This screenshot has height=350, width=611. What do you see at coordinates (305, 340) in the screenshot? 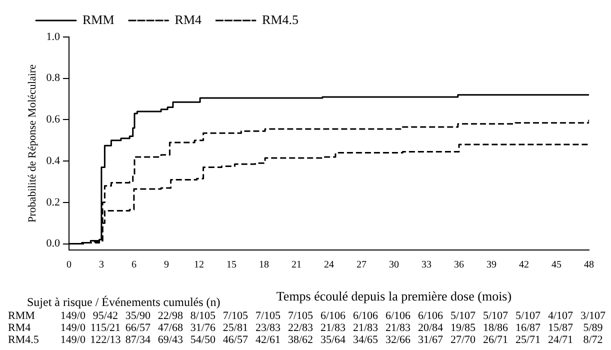
I see `text: RM4.5 149/0 122/13 87/34 69/43 54/50 46/57 42/61 38/62 35/64 34/65 32/66 31/67 27/70 26/71 25/71 24/71 8/72` at bounding box center [305, 340].